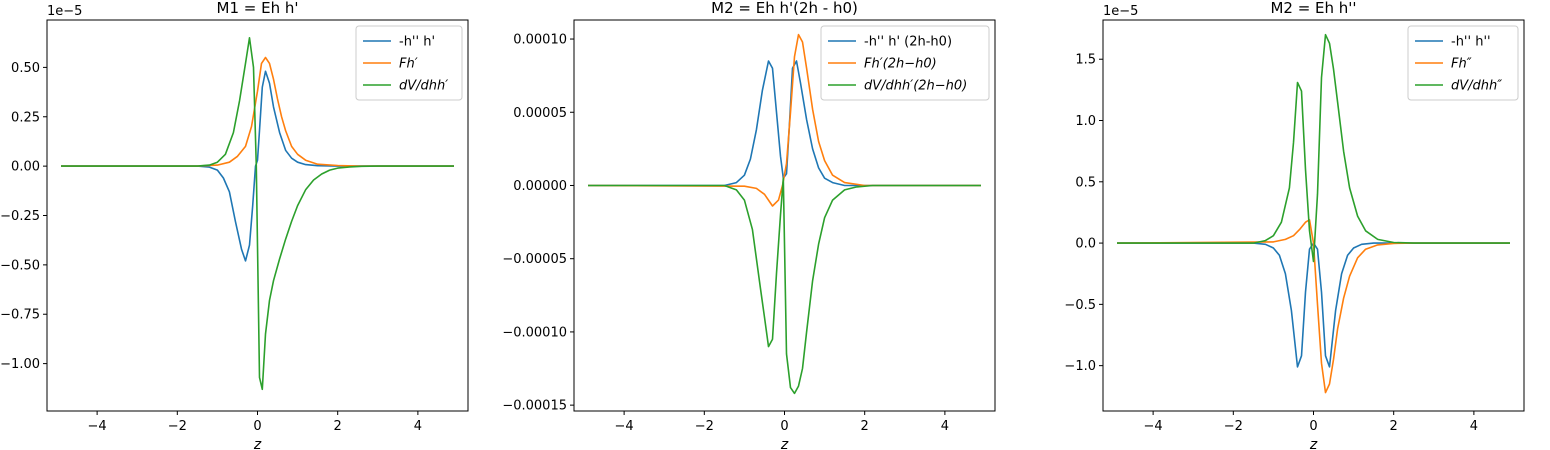 The image size is (1550, 450). Describe the element at coordinates (1085, 60) in the screenshot. I see `y-tick-label: 1.5` at that location.